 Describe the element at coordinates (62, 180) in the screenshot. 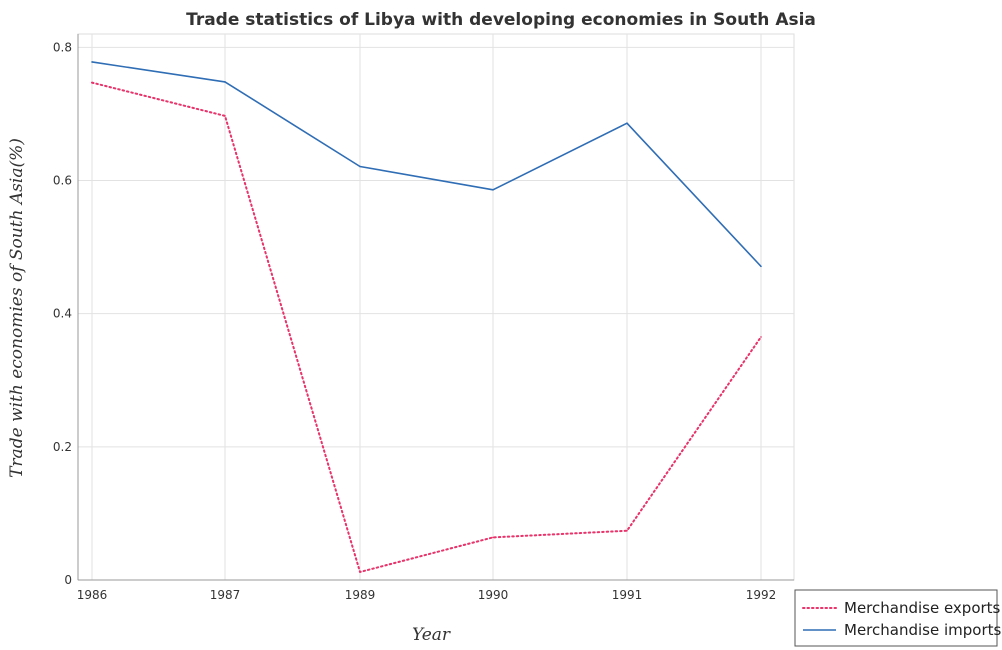

I see `y-tick-label: 0.6` at that location.